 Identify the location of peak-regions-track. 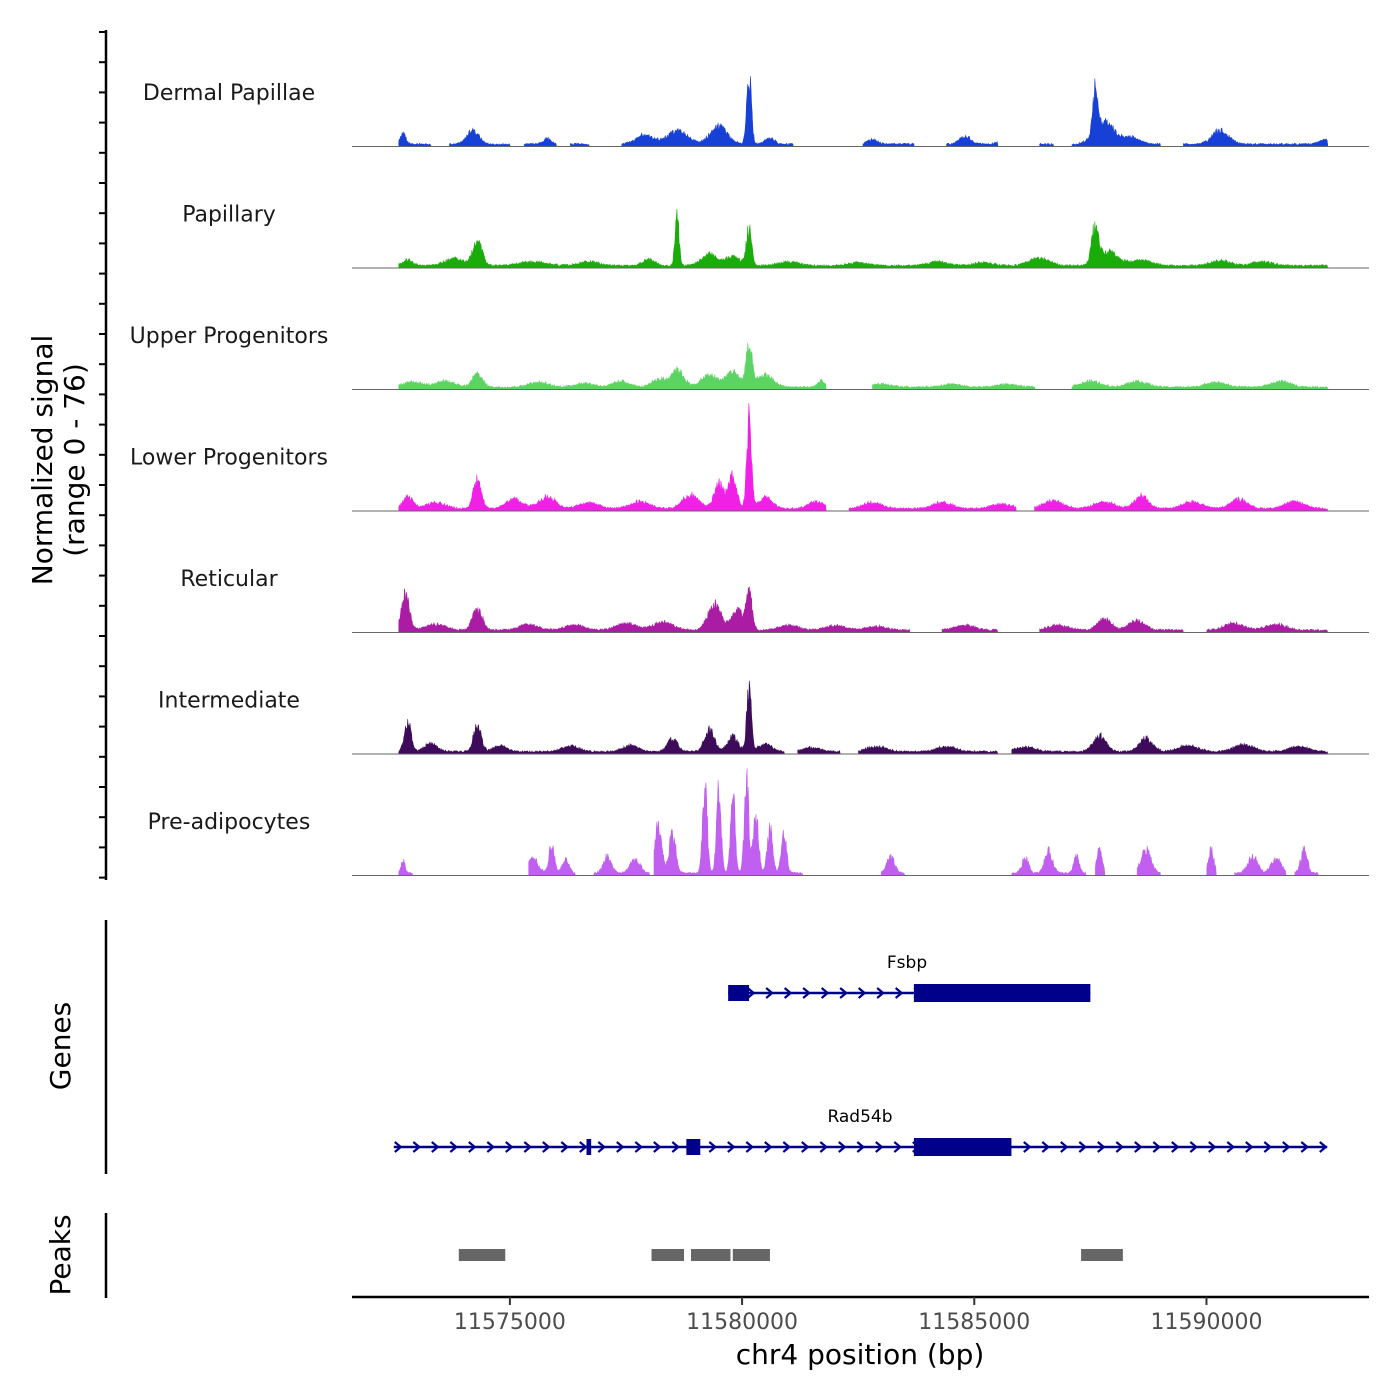
(790, 1255).